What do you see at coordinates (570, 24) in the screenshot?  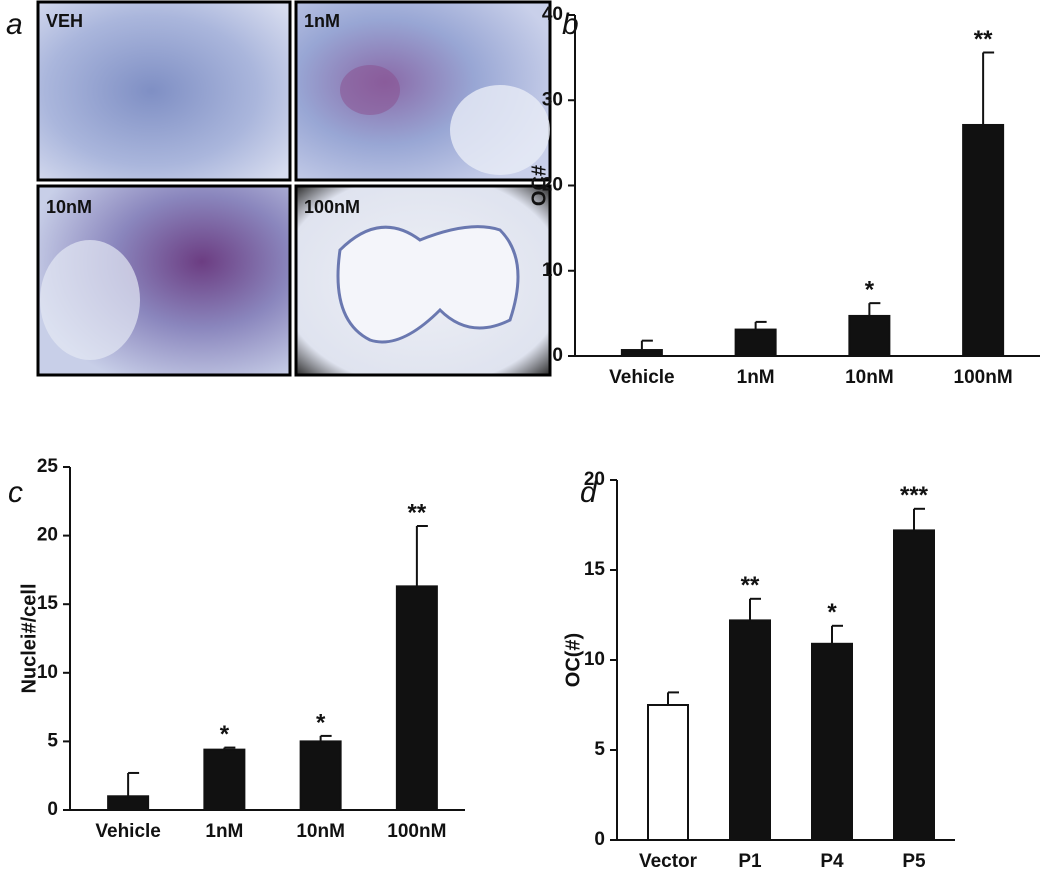 I see `panel-letter: b` at bounding box center [570, 24].